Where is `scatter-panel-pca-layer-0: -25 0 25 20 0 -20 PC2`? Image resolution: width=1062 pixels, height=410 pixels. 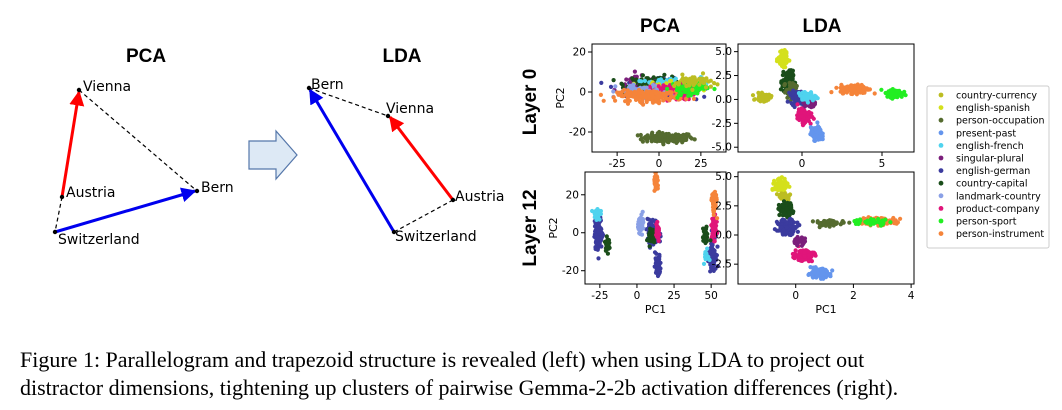
scatter-panel-pca-layer-0: -25 0 25 20 0 -20 PC2 is located at coordinates (640, 106).